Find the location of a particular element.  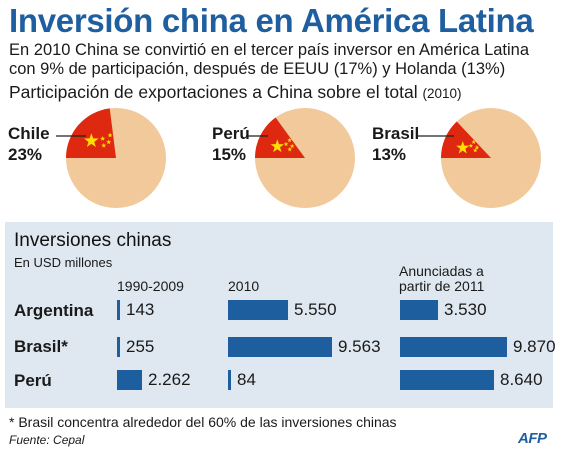

pie-section-year: (2010) is located at coordinates (442, 93).